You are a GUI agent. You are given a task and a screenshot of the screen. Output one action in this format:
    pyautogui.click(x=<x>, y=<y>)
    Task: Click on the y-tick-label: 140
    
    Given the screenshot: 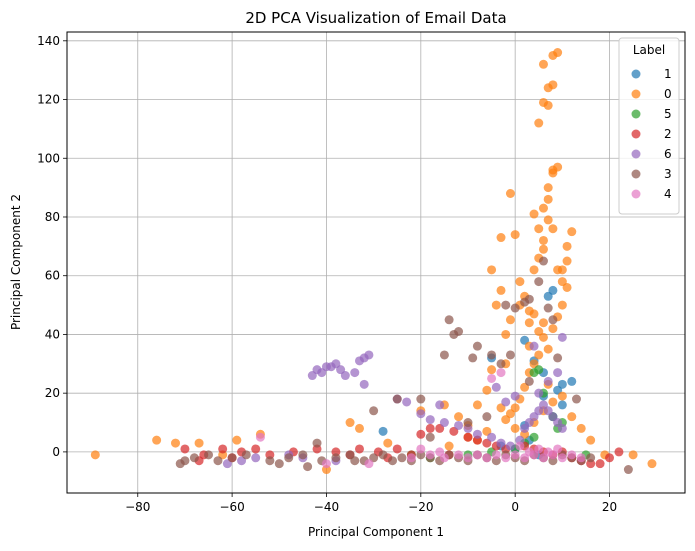 What is the action you would take?
    pyautogui.click(x=48, y=41)
    